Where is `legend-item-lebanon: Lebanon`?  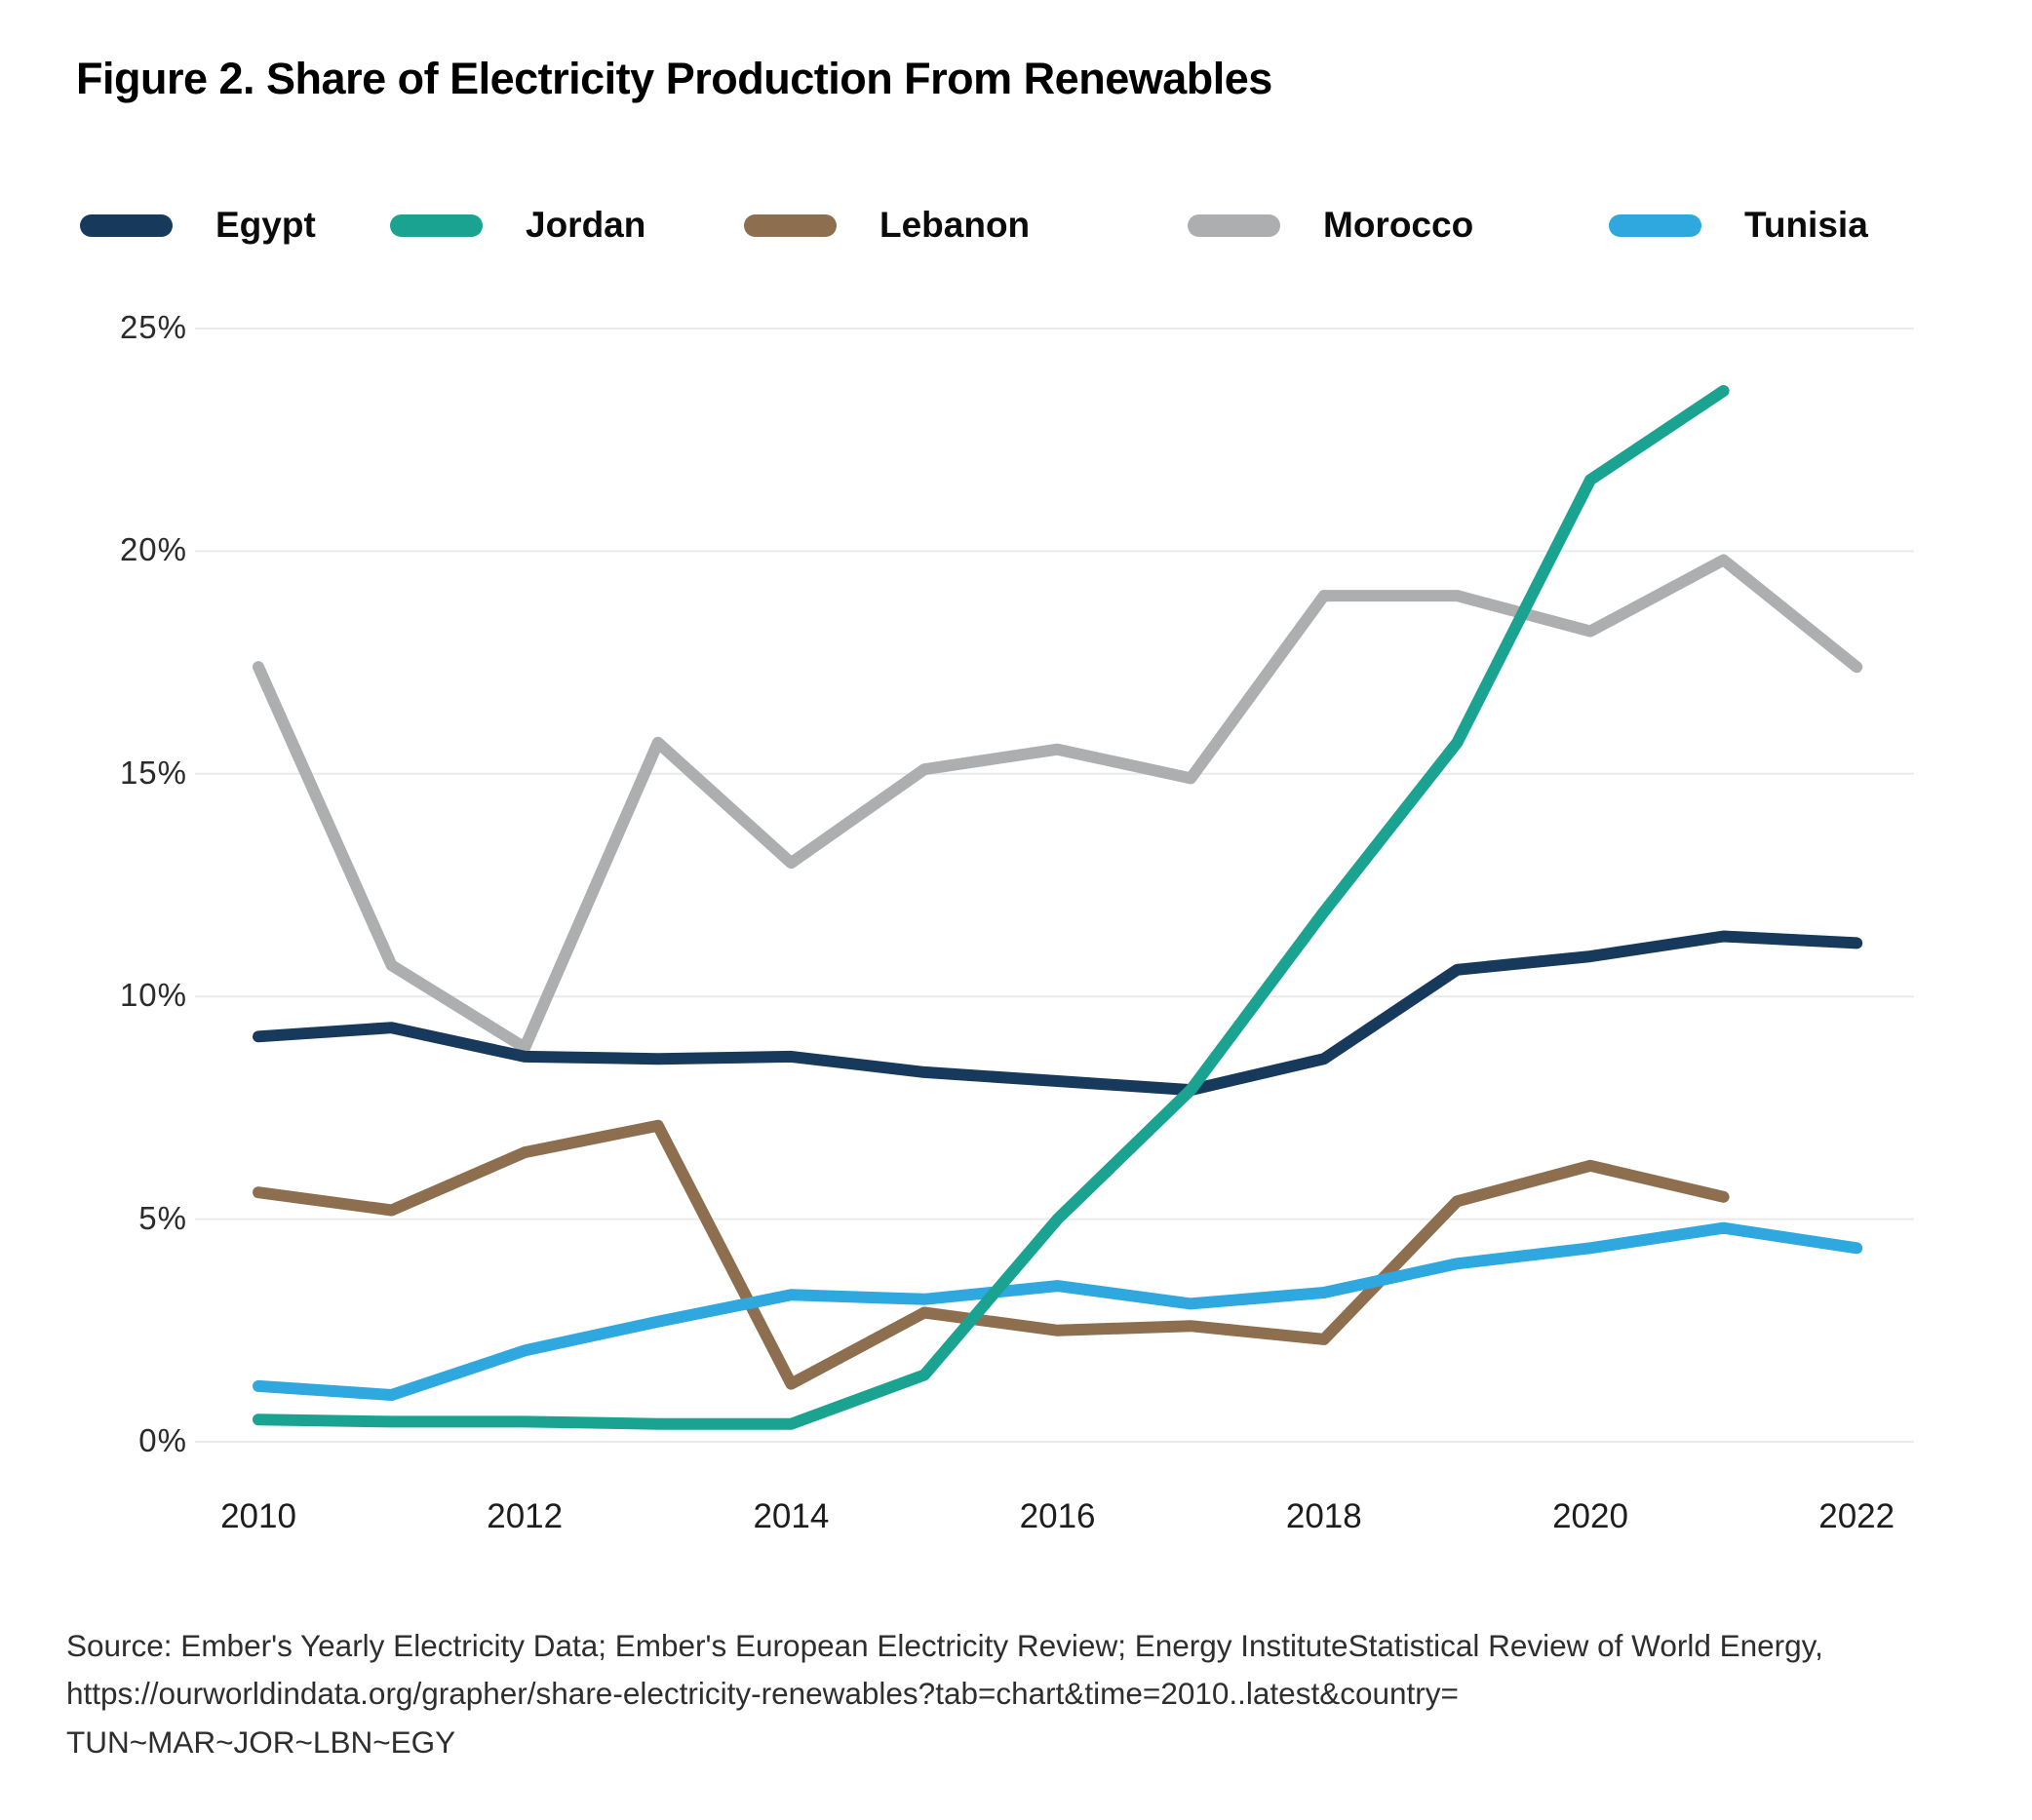 legend-item-lebanon: Lebanon is located at coordinates (887, 225).